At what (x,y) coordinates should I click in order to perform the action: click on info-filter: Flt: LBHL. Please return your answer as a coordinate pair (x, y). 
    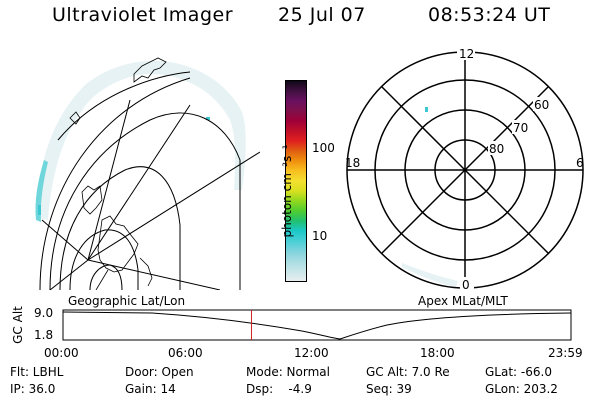
    Looking at the image, I should click on (37, 372).